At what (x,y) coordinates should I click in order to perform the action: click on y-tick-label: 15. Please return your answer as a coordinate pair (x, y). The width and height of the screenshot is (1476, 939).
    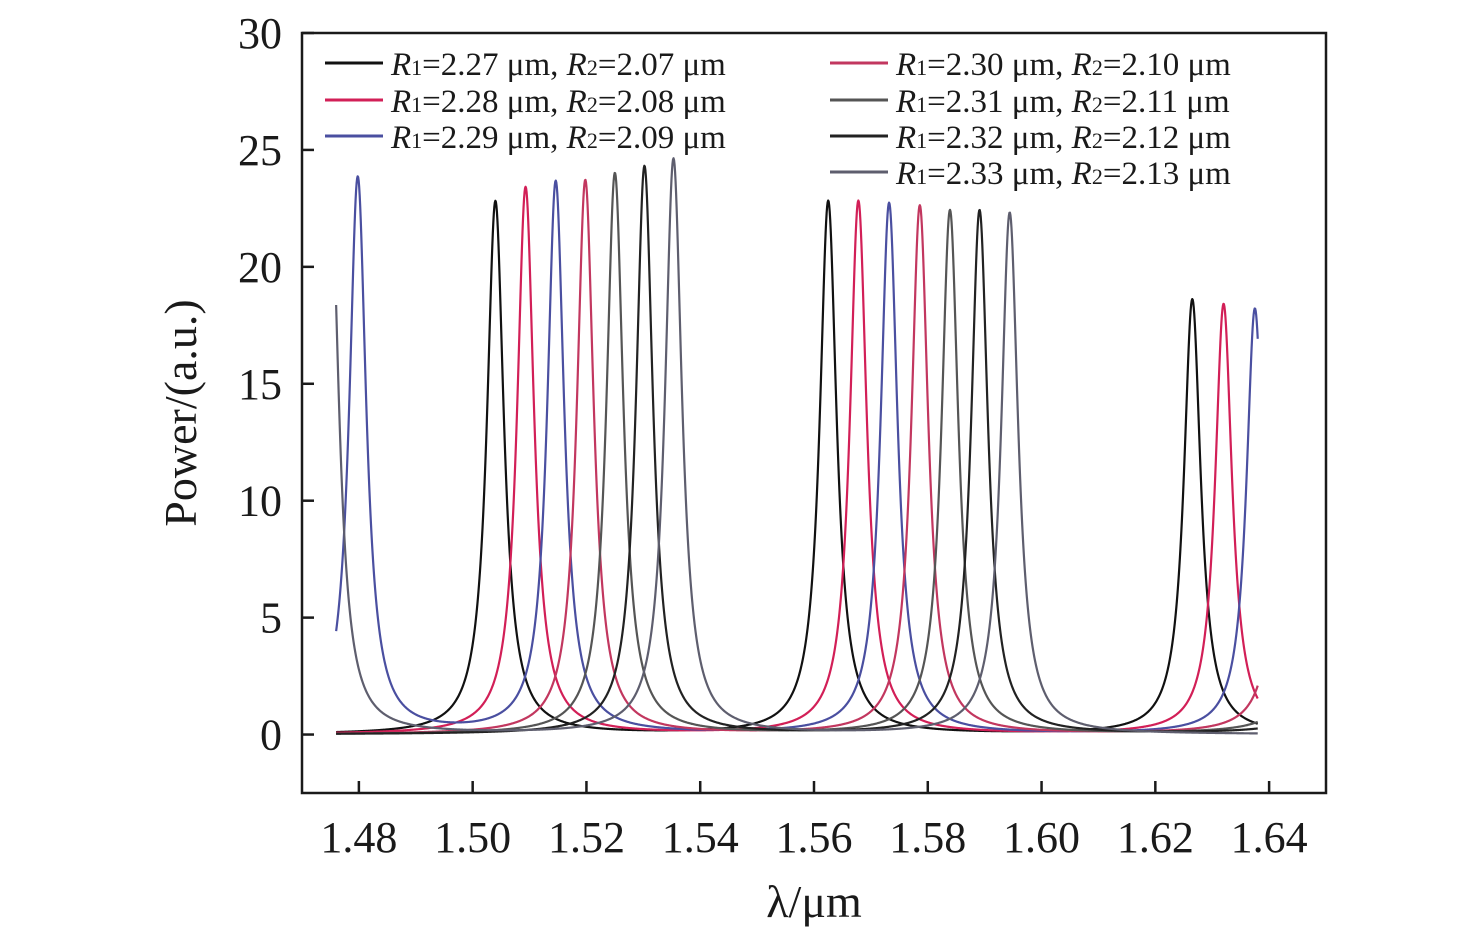
    Looking at the image, I should click on (260, 384).